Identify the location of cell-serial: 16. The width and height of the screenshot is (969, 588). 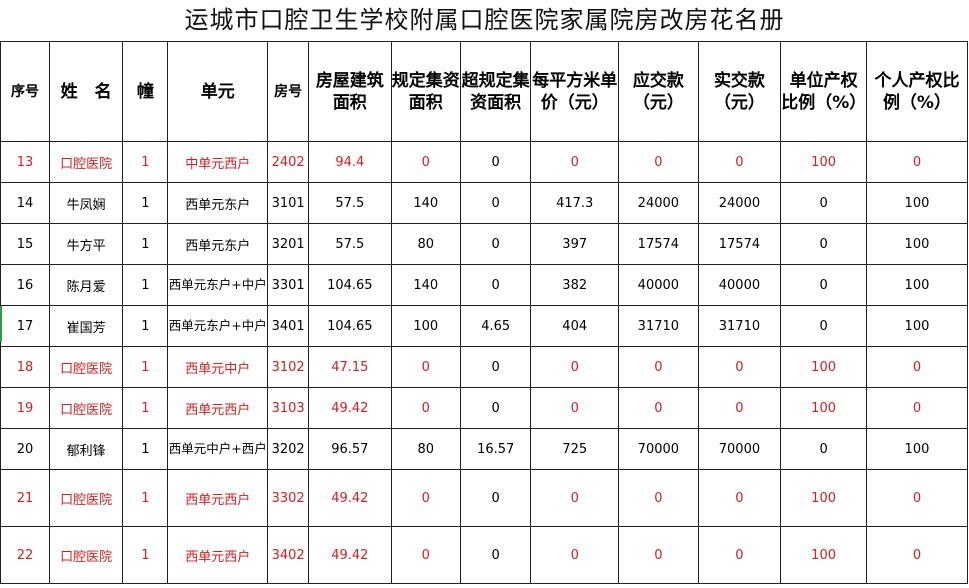
(25, 285).